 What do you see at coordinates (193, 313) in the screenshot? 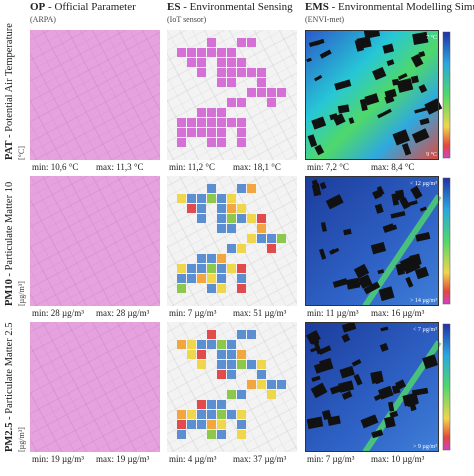
I see `min-caption: min: 7 µg/m³` at bounding box center [193, 313].